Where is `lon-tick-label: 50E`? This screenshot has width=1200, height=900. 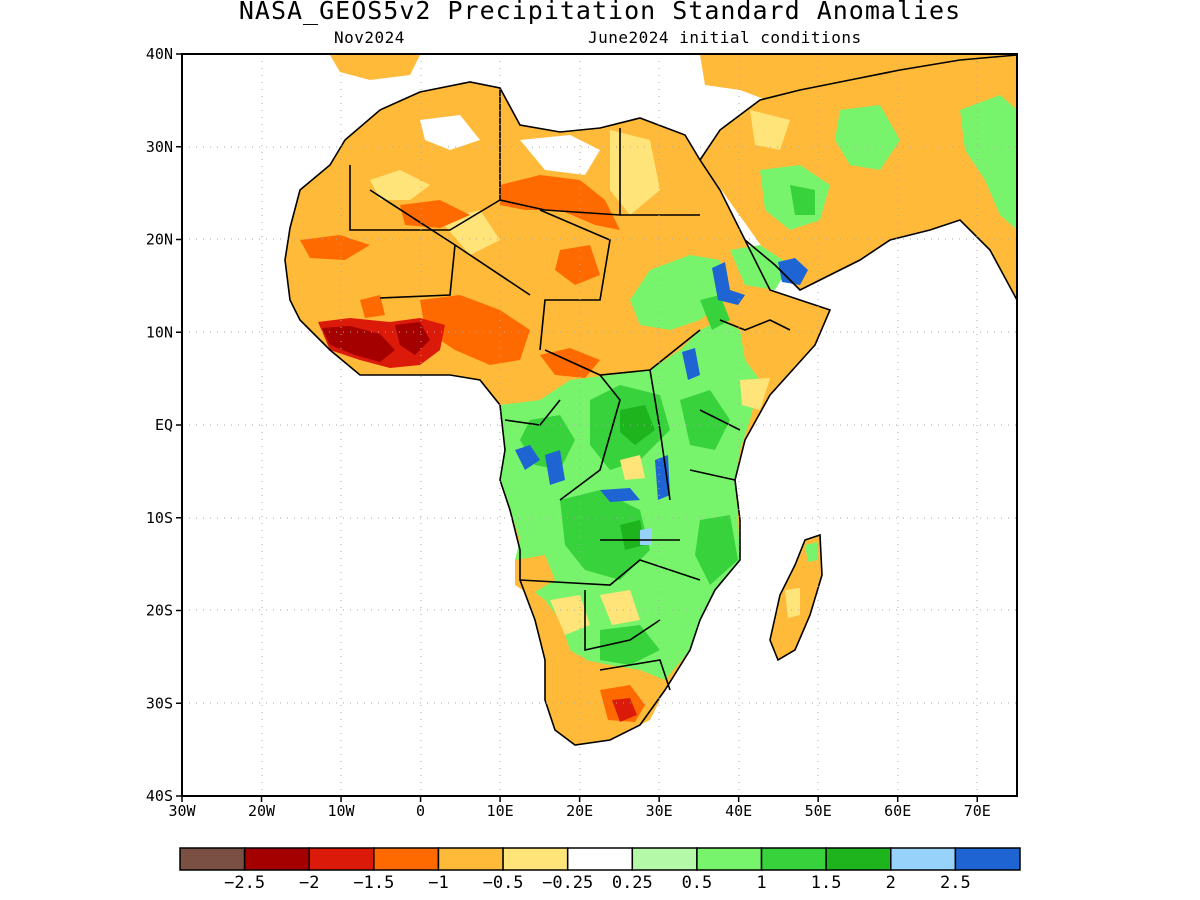 lon-tick-label: 50E is located at coordinates (818, 811).